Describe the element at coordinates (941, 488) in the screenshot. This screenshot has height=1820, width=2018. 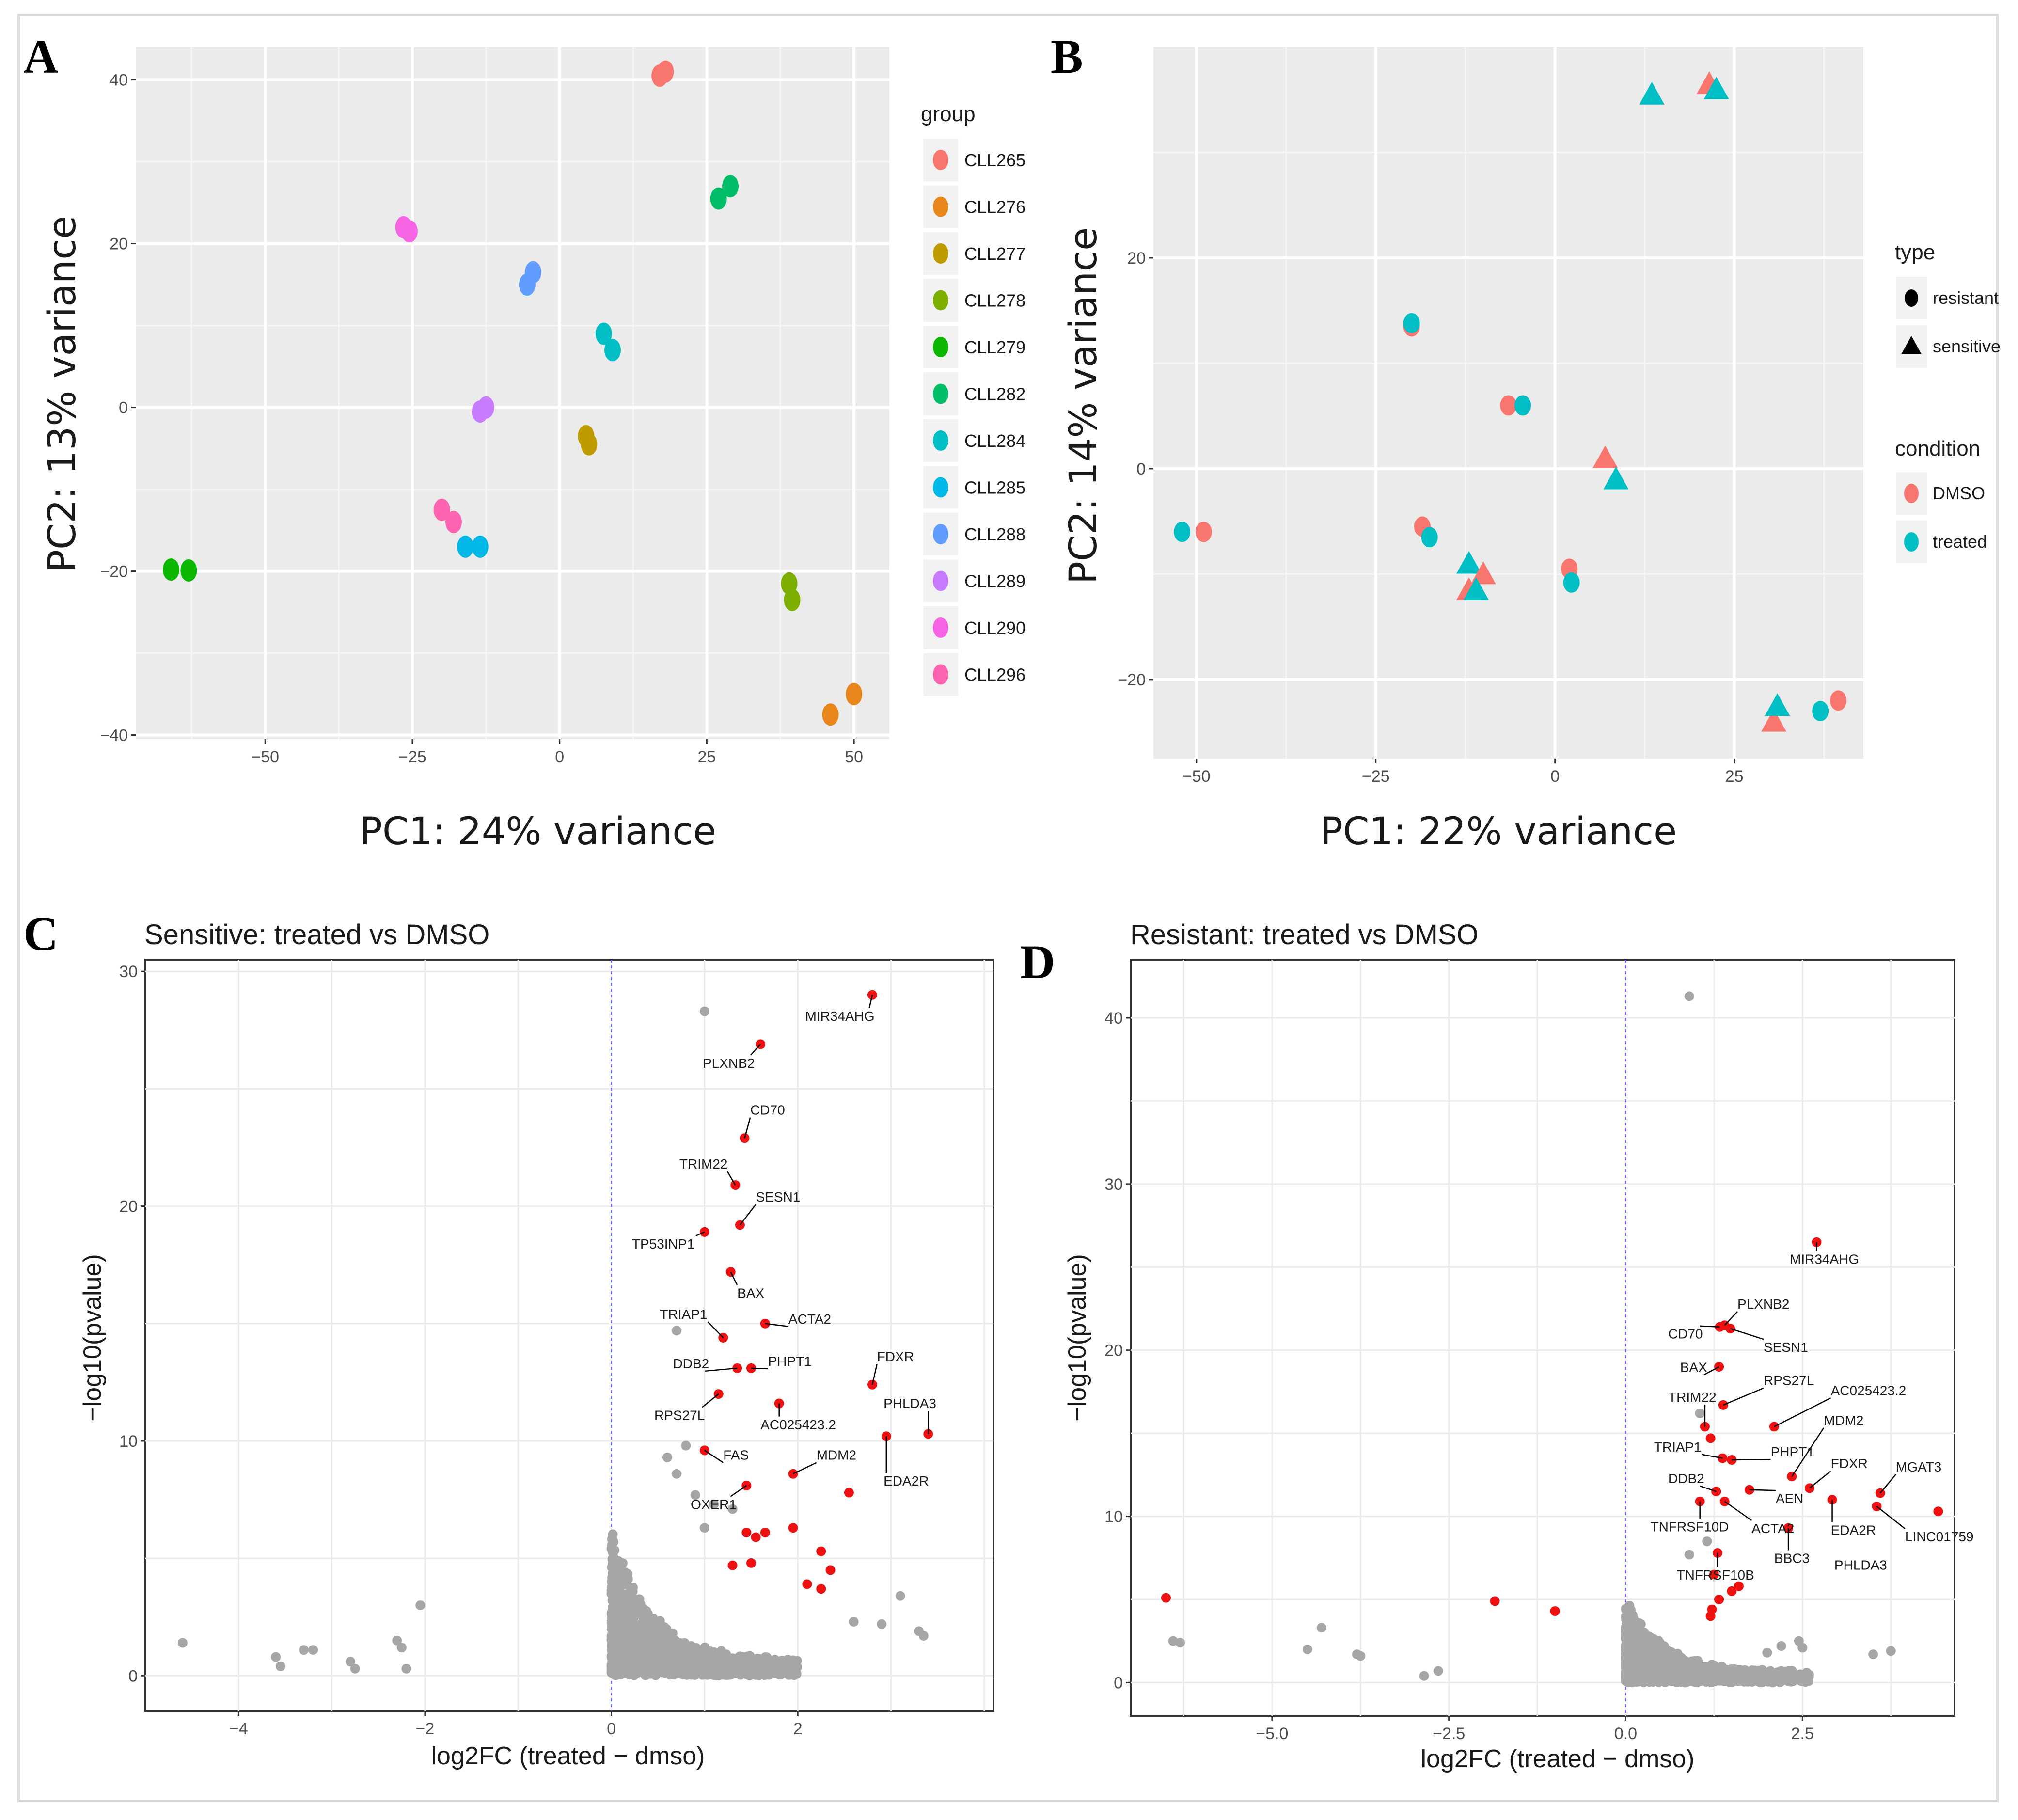
I see `legend-swatch-cll285` at that location.